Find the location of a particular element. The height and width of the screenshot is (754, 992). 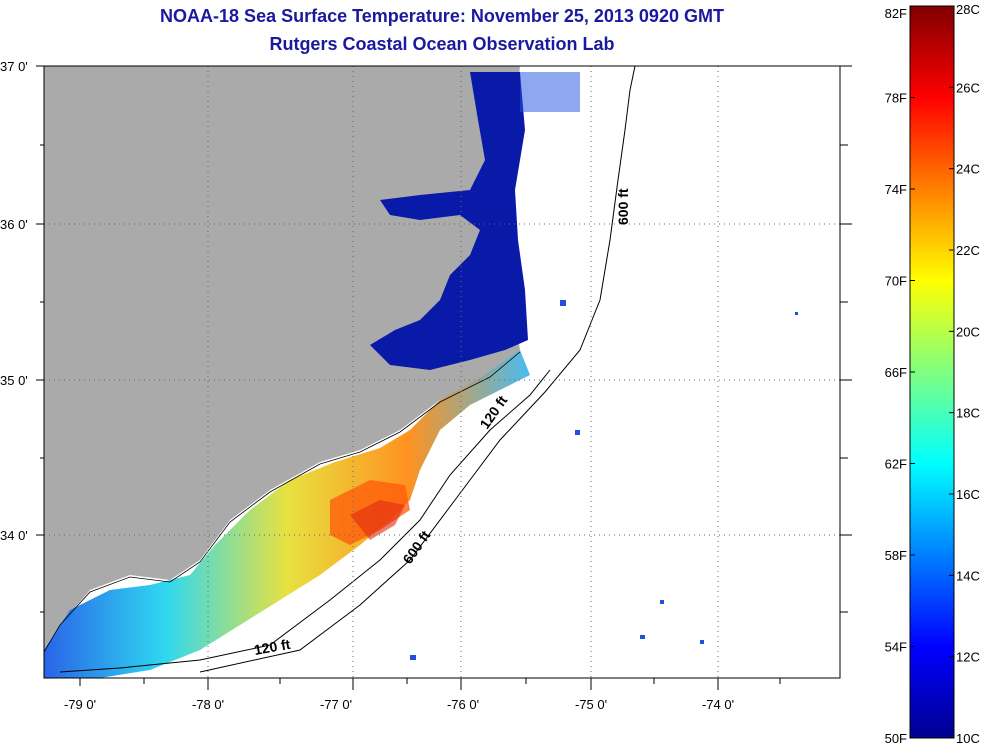

colorbar-celsius-labels: 28C 26C 24C 22C 20C 18C 16C 14C 12C 10C is located at coordinates (968, 374).